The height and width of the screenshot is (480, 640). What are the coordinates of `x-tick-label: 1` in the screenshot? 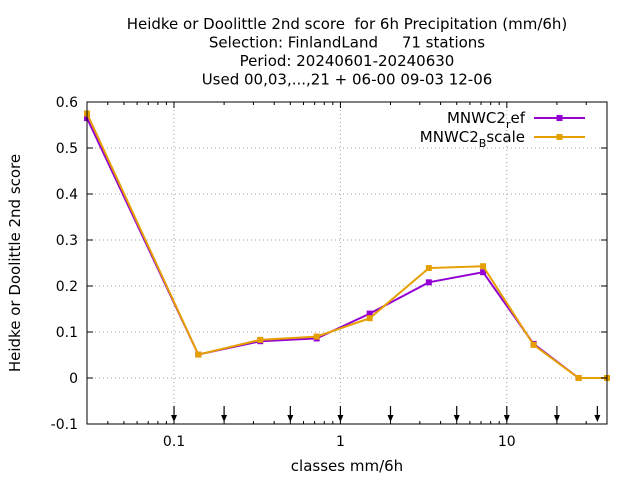 It's located at (340, 442).